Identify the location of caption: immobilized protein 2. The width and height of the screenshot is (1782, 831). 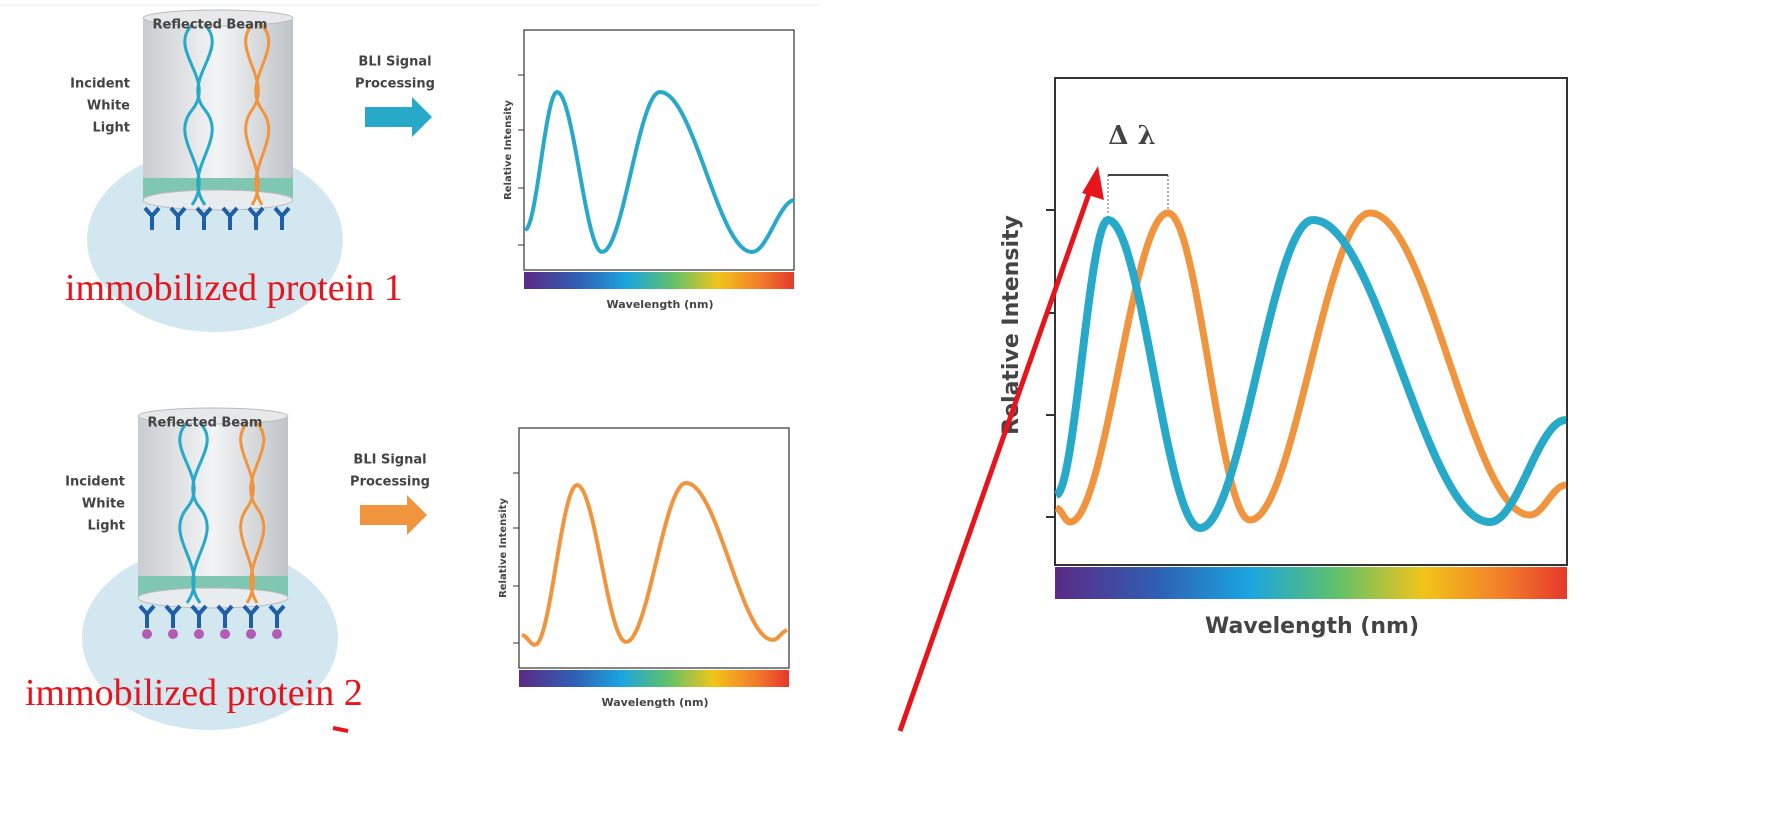
(194, 693).